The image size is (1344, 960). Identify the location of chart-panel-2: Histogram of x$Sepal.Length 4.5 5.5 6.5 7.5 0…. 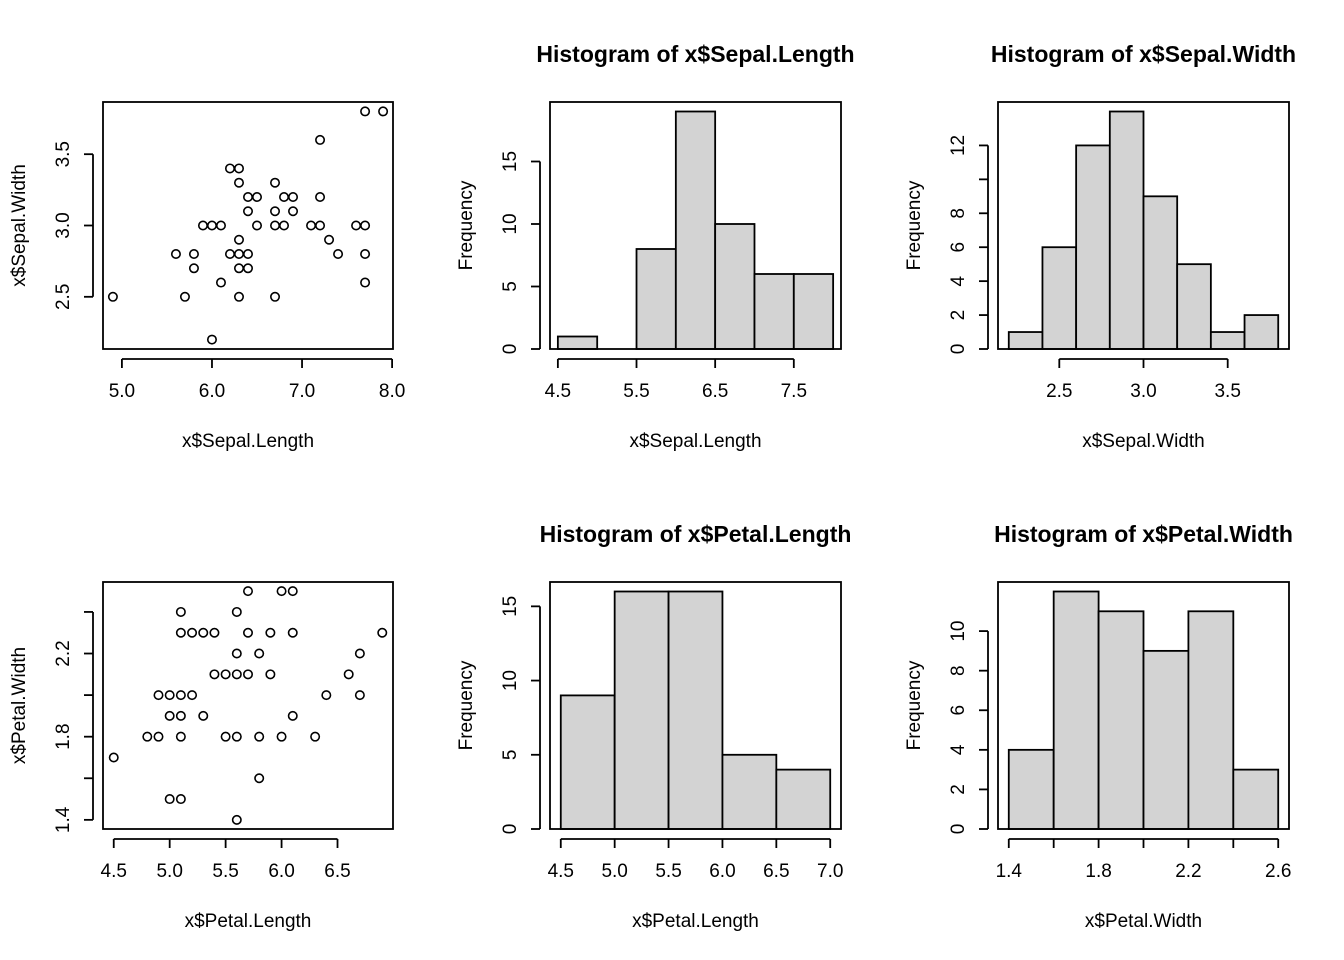
(655, 246).